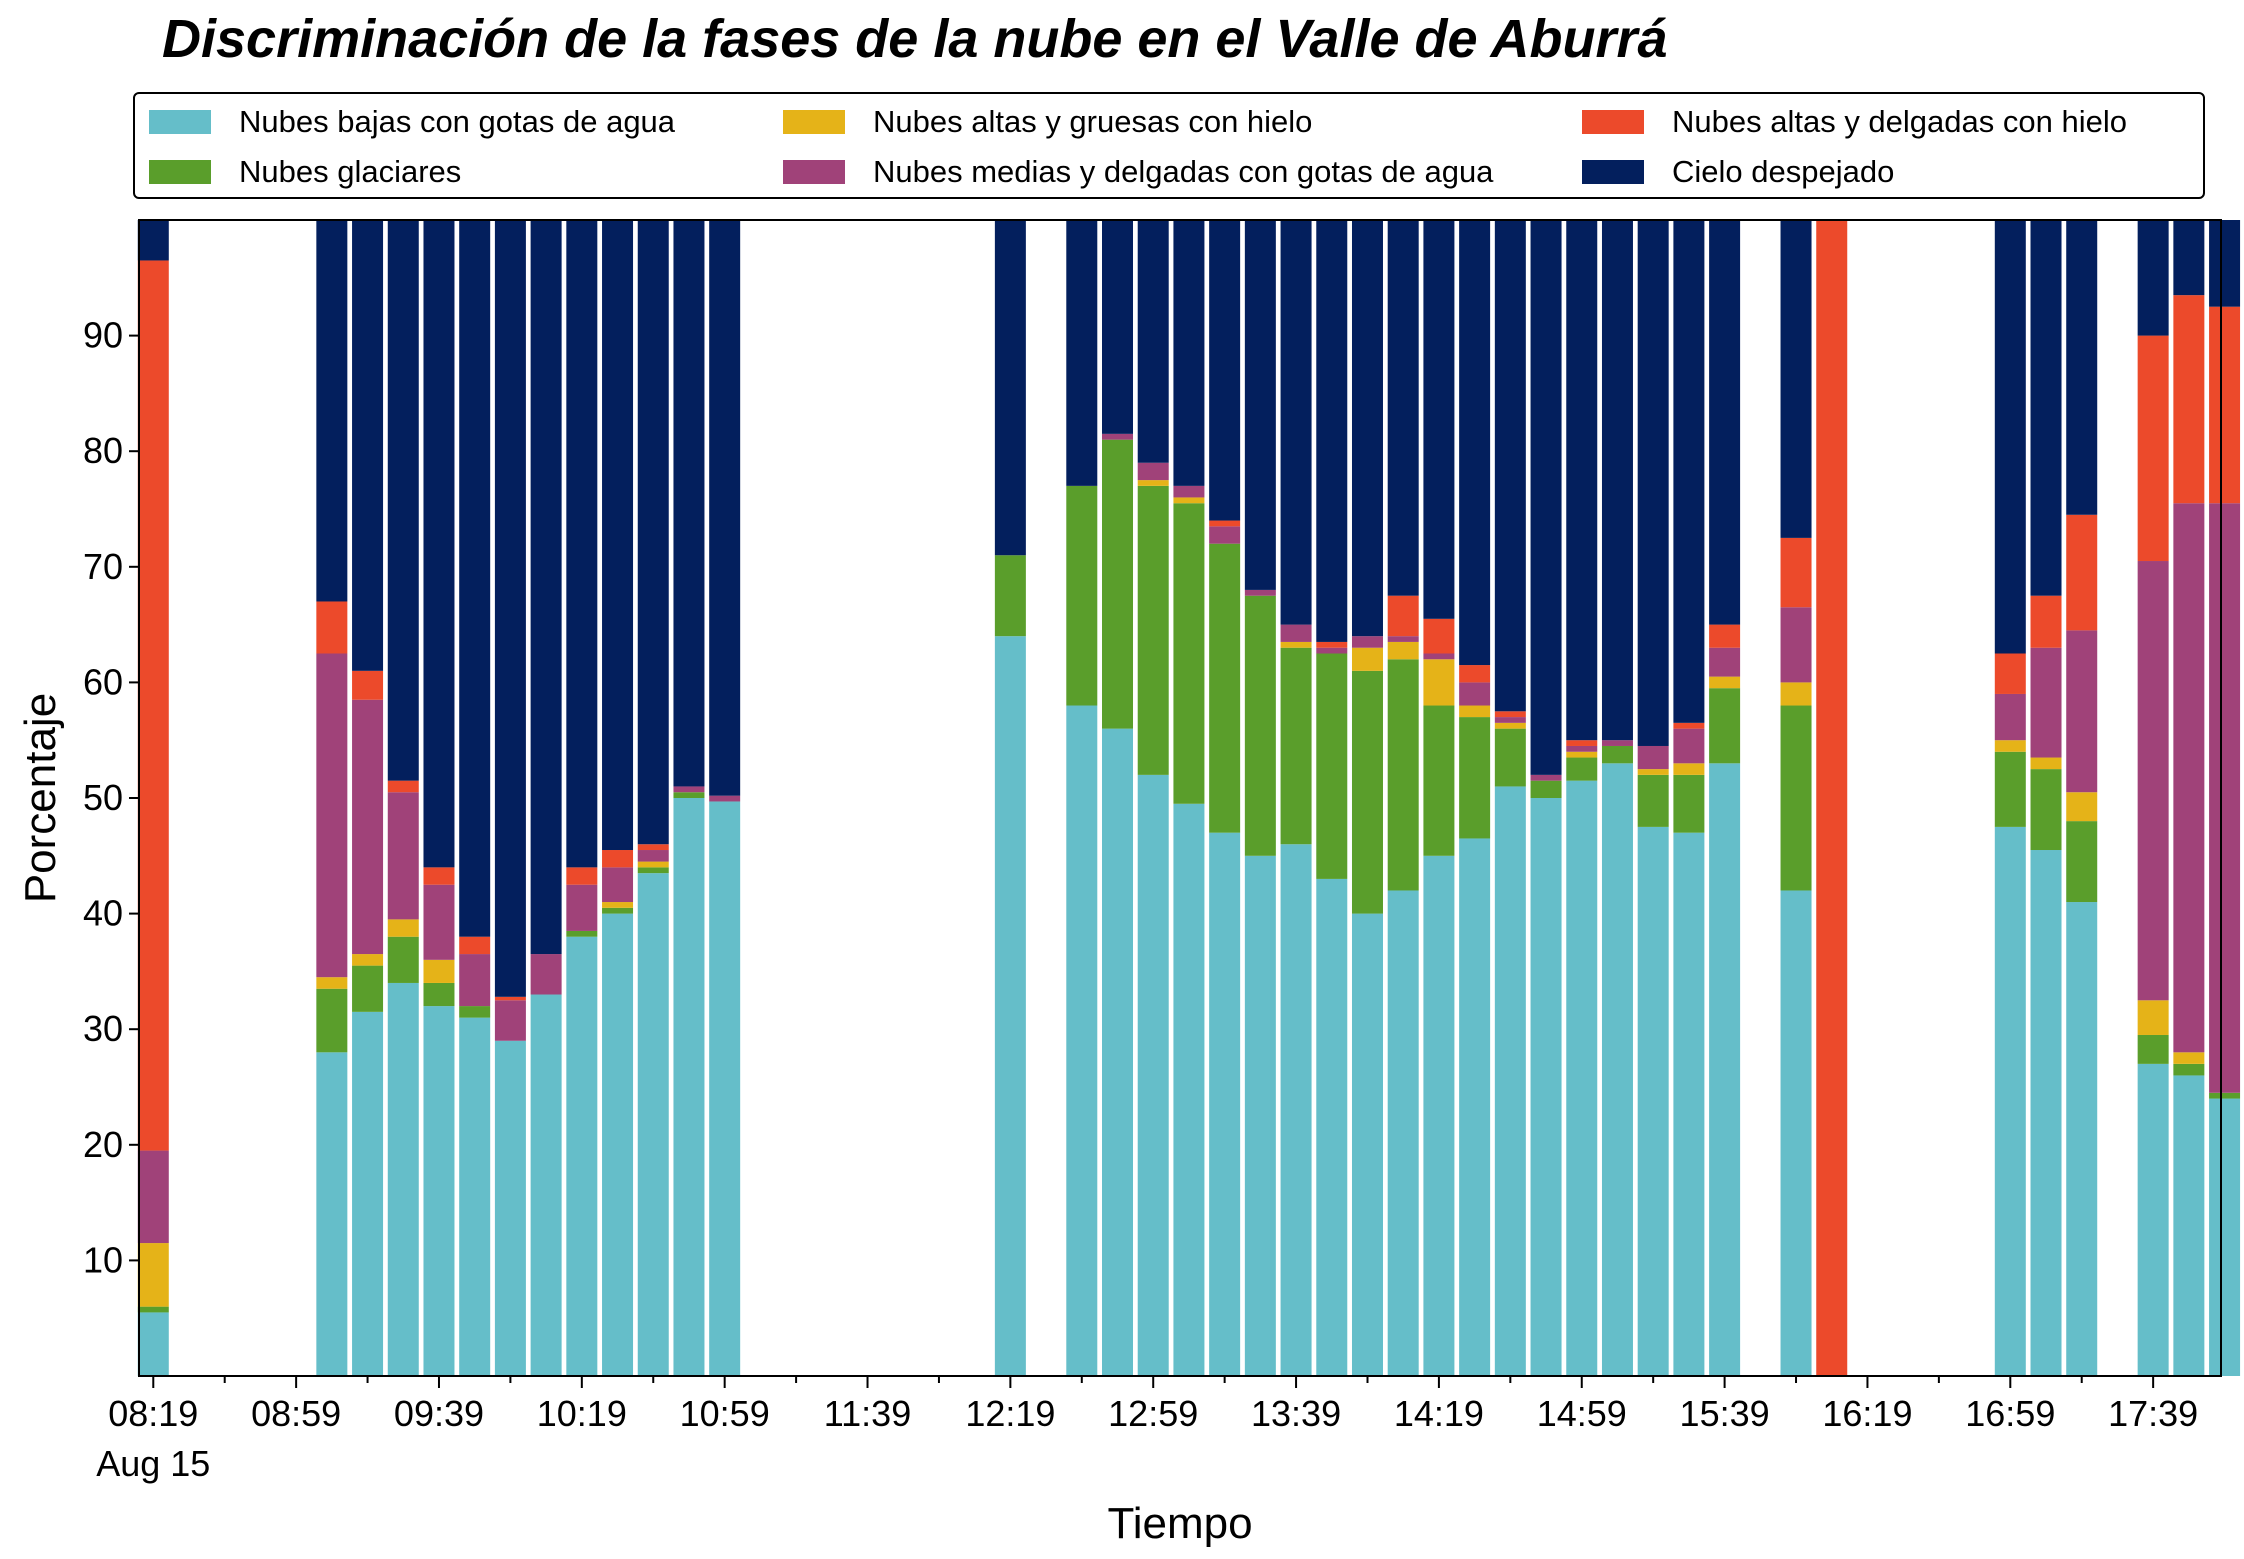 This screenshot has width=2244, height=1559. I want to click on y-tick-label: 70, so click(103, 566).